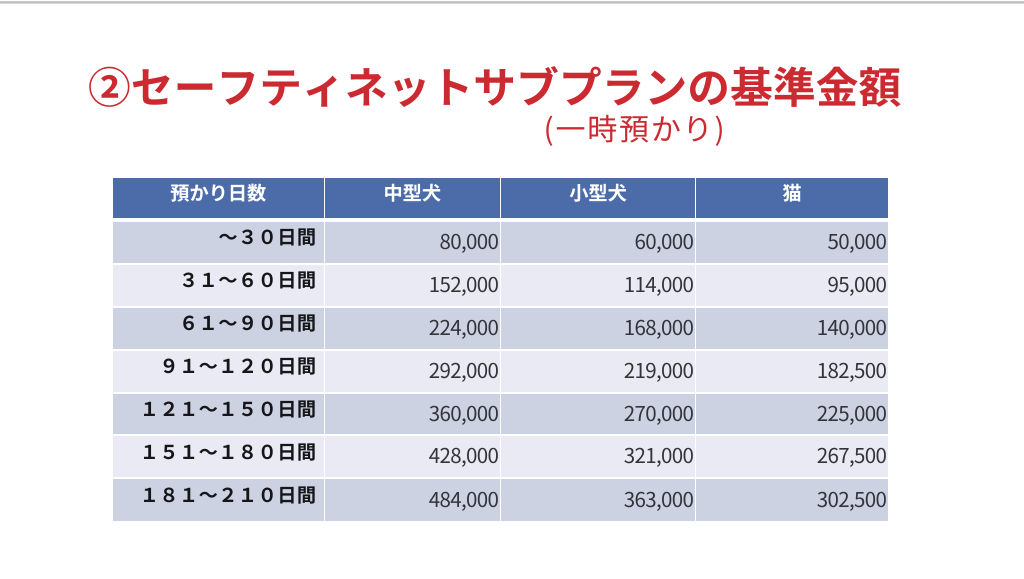 The height and width of the screenshot is (579, 1024). I want to click on column-header-medium-dog: 中型犬, so click(411, 199).